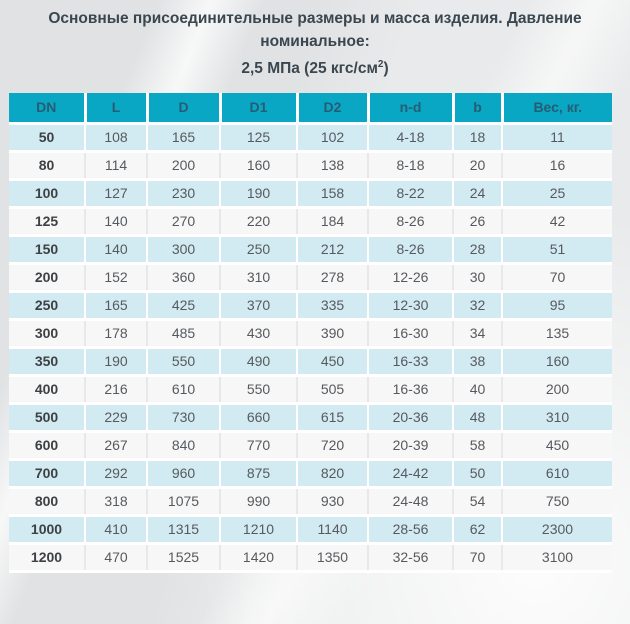 This screenshot has height=624, width=630. Describe the element at coordinates (380, 64) in the screenshot. I see `superscript-2: 2` at that location.